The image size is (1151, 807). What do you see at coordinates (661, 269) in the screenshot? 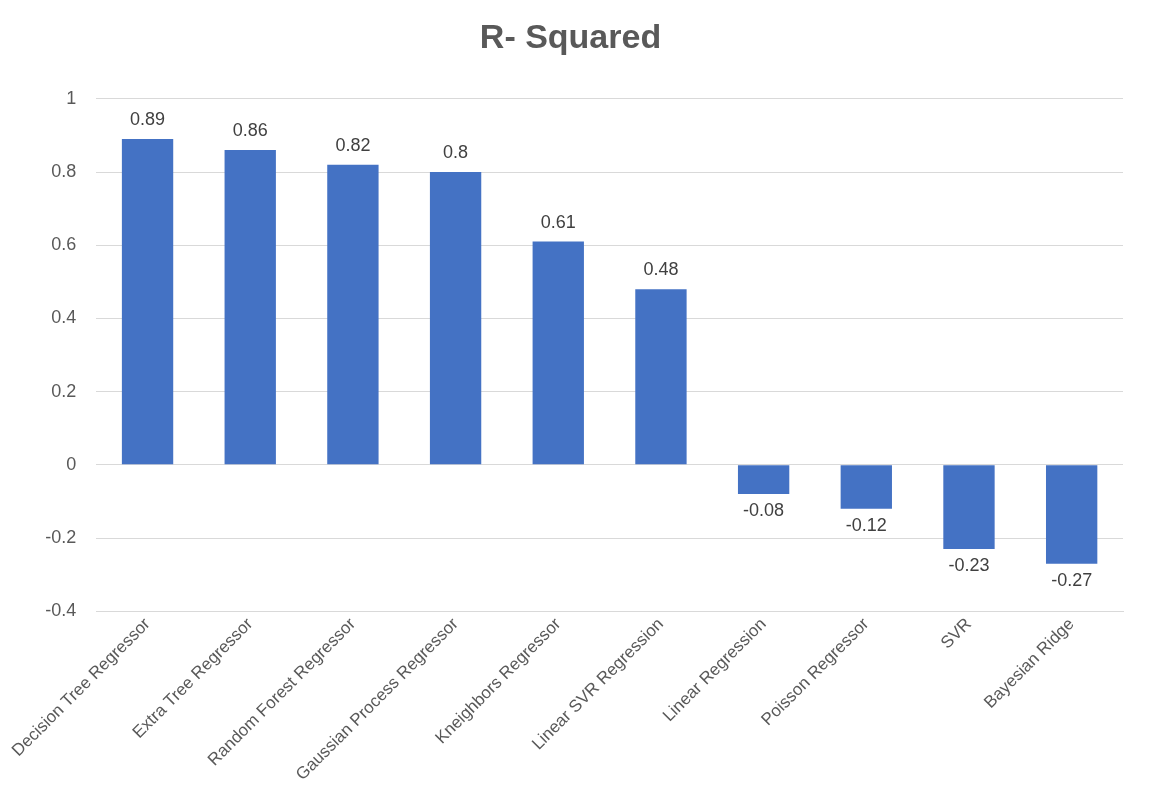
I see `data-label: 0.48` at bounding box center [661, 269].